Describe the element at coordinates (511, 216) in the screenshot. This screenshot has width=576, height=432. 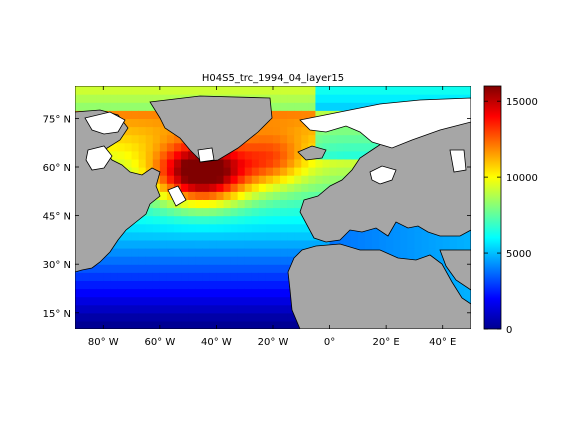
I see `colorbar-ticks: 0 5000 10000 15000` at that location.